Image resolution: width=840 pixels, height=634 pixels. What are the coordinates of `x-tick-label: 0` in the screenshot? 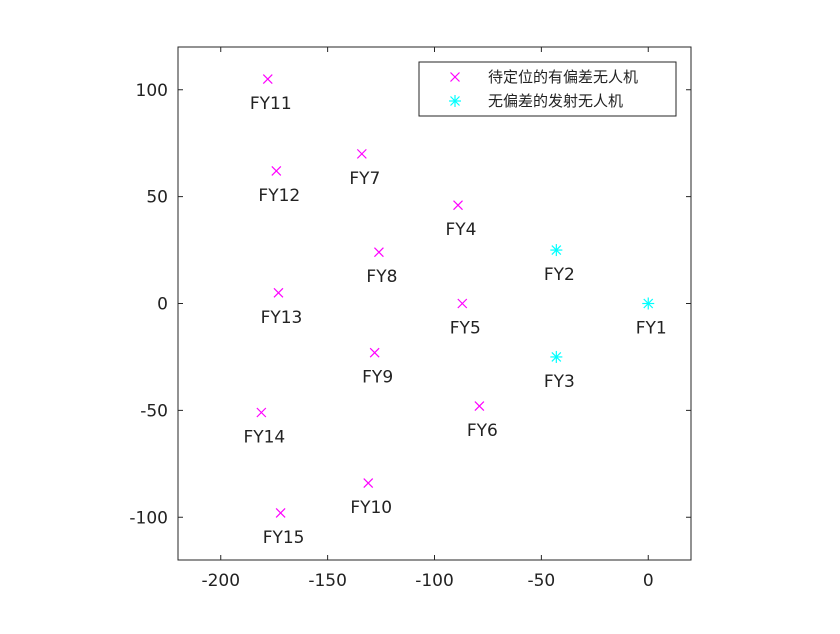 It's located at (648, 581).